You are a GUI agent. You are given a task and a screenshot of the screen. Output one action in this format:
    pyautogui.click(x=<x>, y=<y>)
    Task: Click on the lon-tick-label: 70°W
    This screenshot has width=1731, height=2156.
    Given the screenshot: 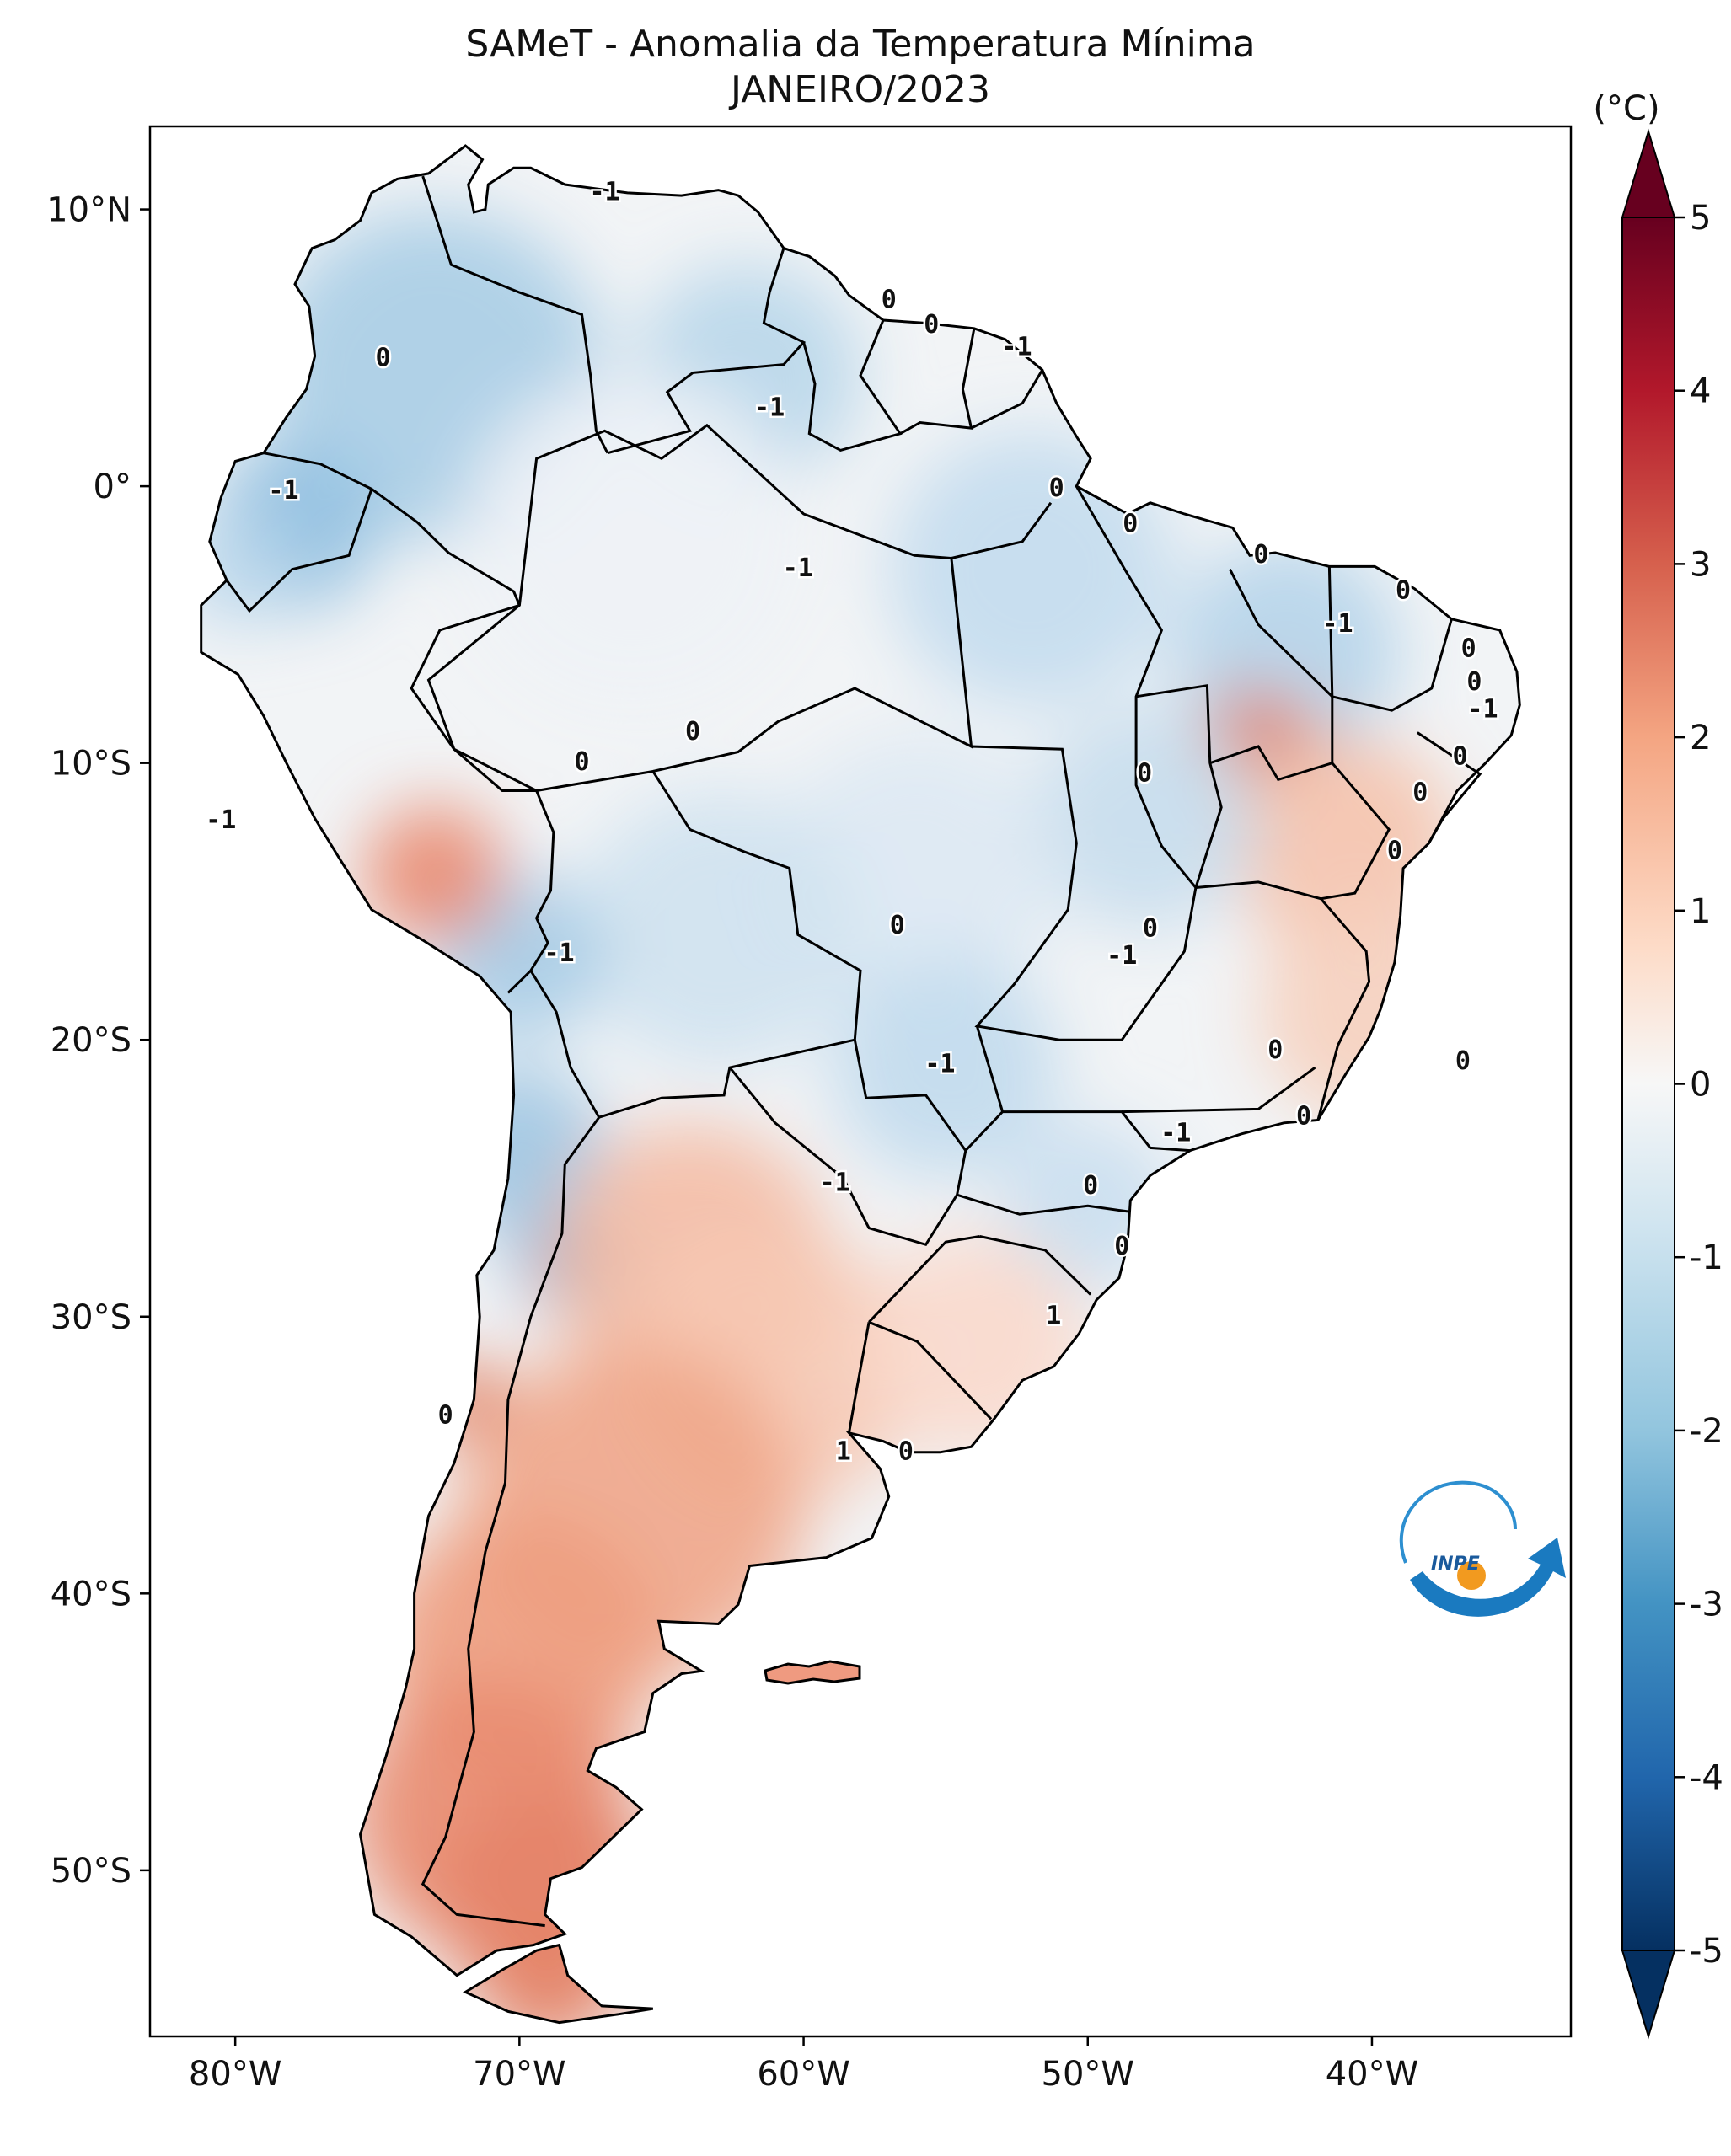 What is the action you would take?
    pyautogui.click(x=519, y=2074)
    